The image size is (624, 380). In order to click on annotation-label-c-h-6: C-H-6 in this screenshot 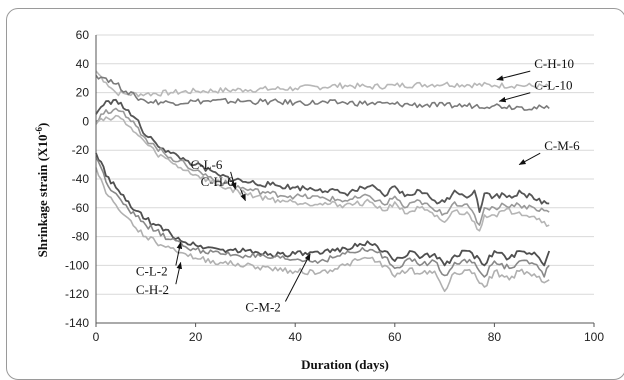, I will do `click(218, 181)`.